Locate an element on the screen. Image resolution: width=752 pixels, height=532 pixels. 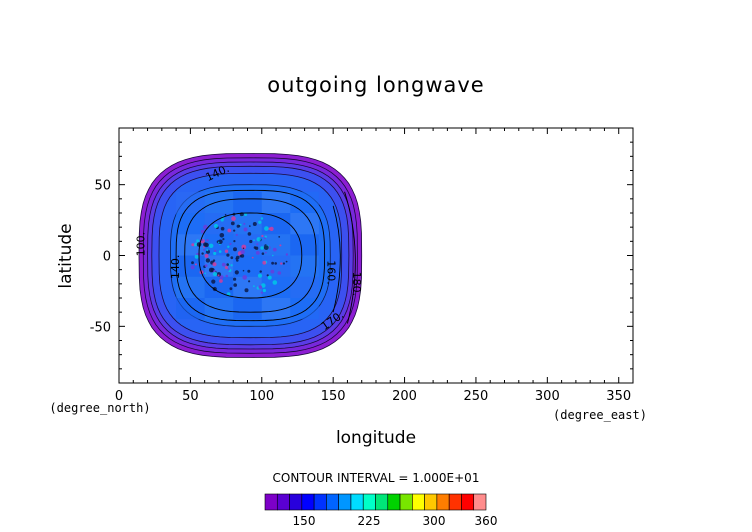
x-tick-label: 350 is located at coordinates (618, 396).